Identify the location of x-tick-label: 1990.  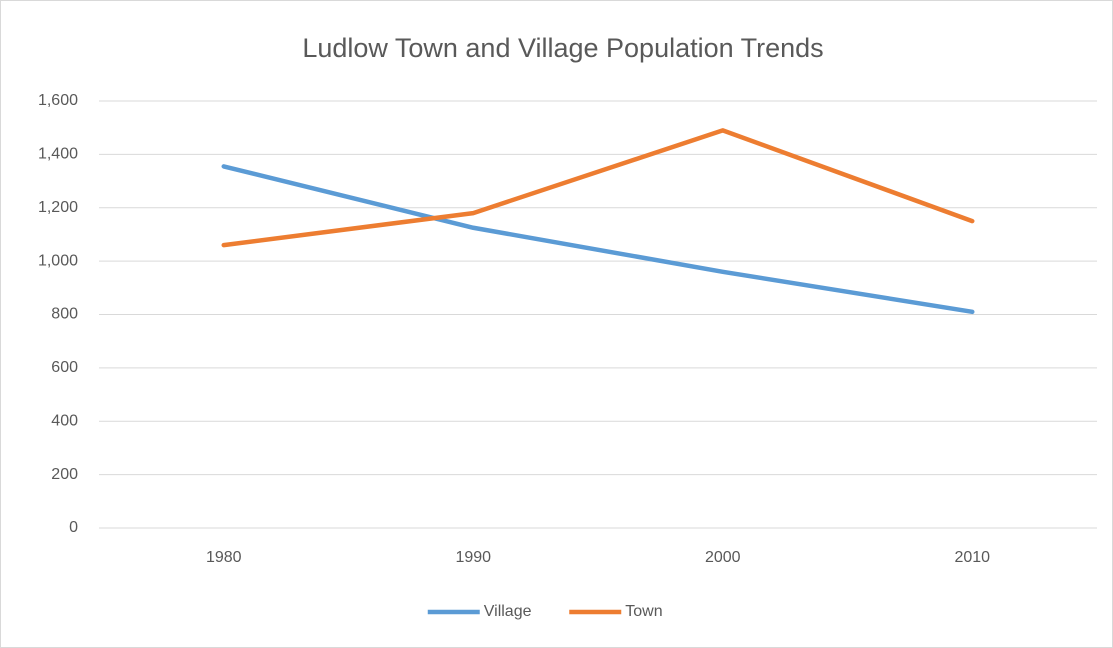
(473, 557).